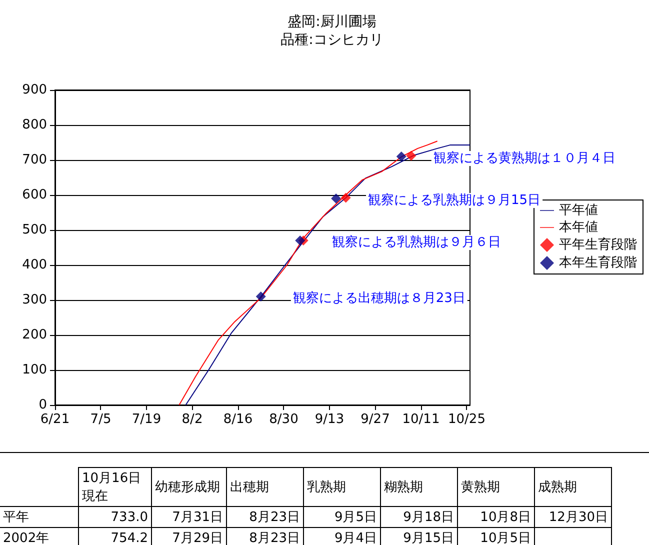  Describe the element at coordinates (34, 370) in the screenshot. I see `y-tick-label: 100` at that location.